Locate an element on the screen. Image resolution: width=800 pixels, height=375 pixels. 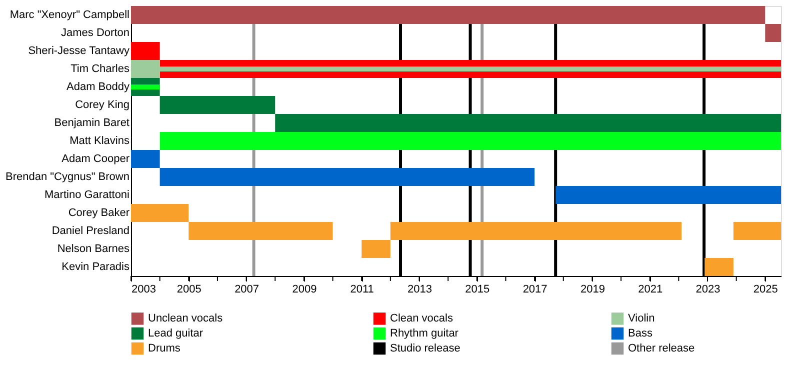
legend-label: Other release is located at coordinates (661, 348).